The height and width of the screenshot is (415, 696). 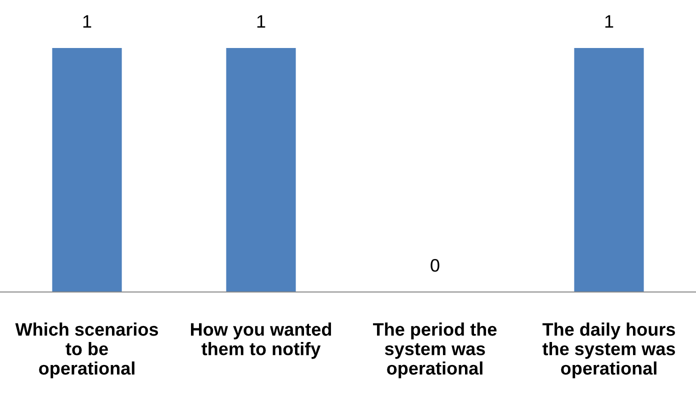 What do you see at coordinates (435, 350) in the screenshot?
I see `x-tick-label: The period the system was operational` at bounding box center [435, 350].